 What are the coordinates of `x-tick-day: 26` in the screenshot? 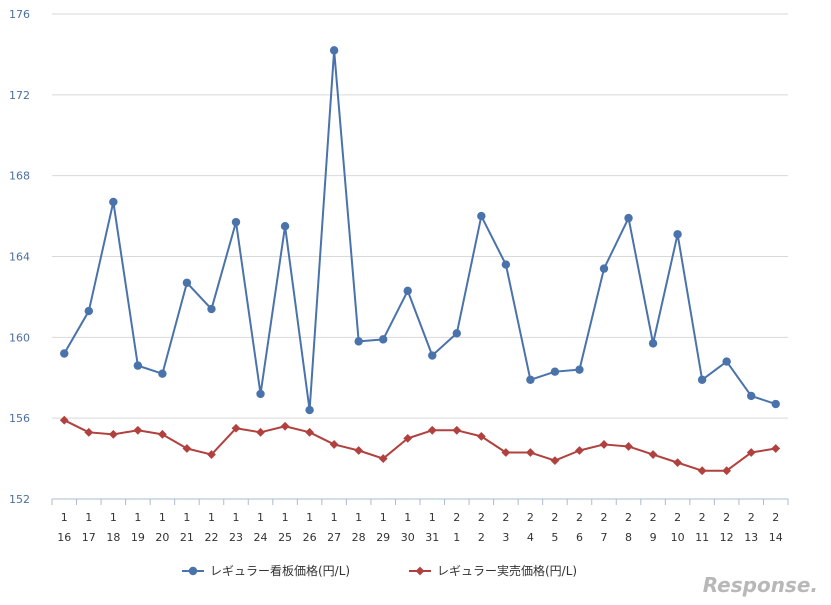 It's located at (310, 537).